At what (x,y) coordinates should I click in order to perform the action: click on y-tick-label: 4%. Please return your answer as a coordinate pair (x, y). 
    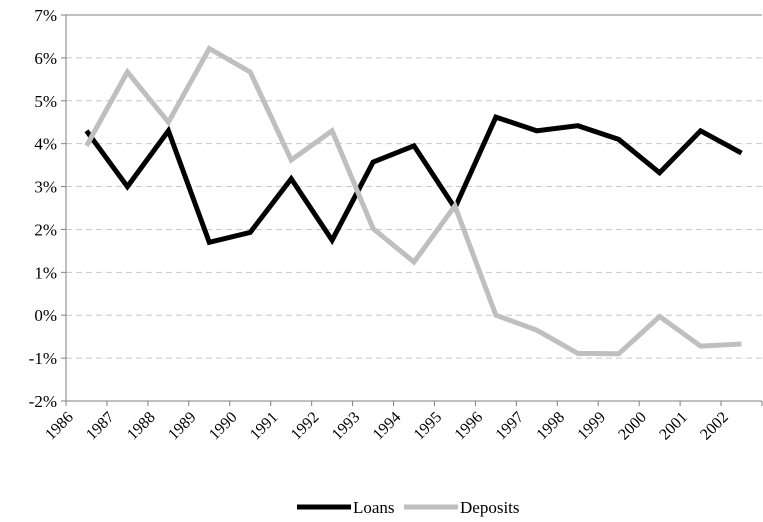
    Looking at the image, I should click on (45, 144).